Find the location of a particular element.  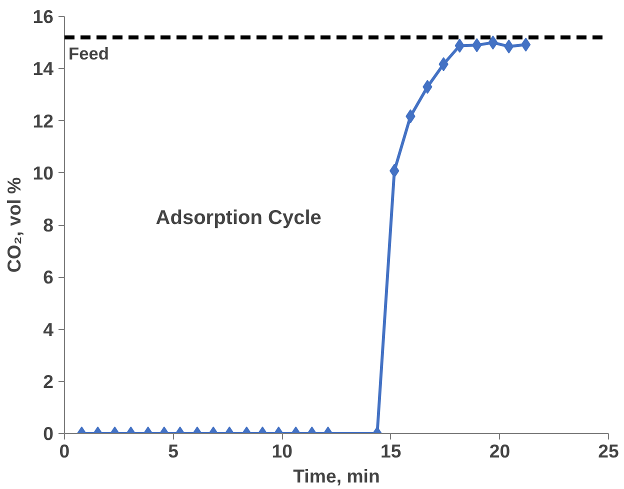

annotation: Adsorption Cycle is located at coordinates (239, 218).